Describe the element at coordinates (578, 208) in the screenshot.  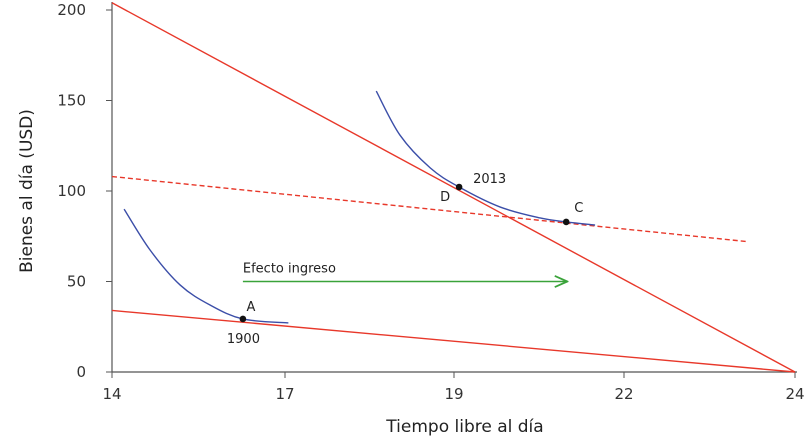
I see `point-label-C: C` at that location.